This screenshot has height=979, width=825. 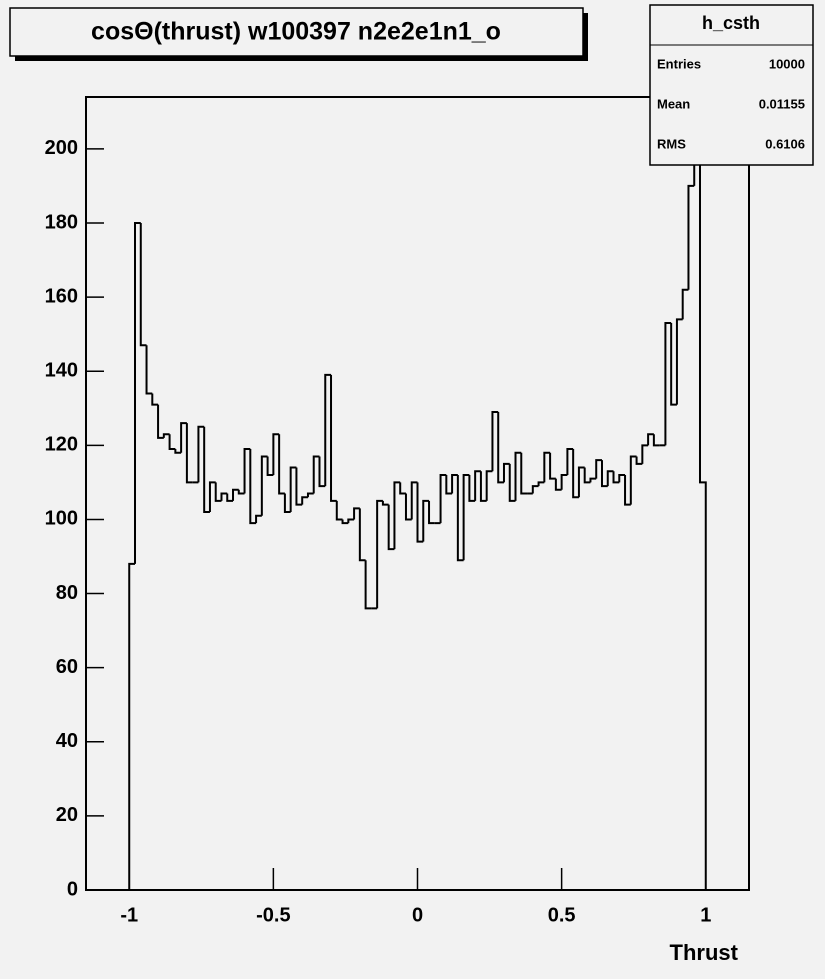 What do you see at coordinates (704, 952) in the screenshot?
I see `x-axis-label: Thrust` at bounding box center [704, 952].